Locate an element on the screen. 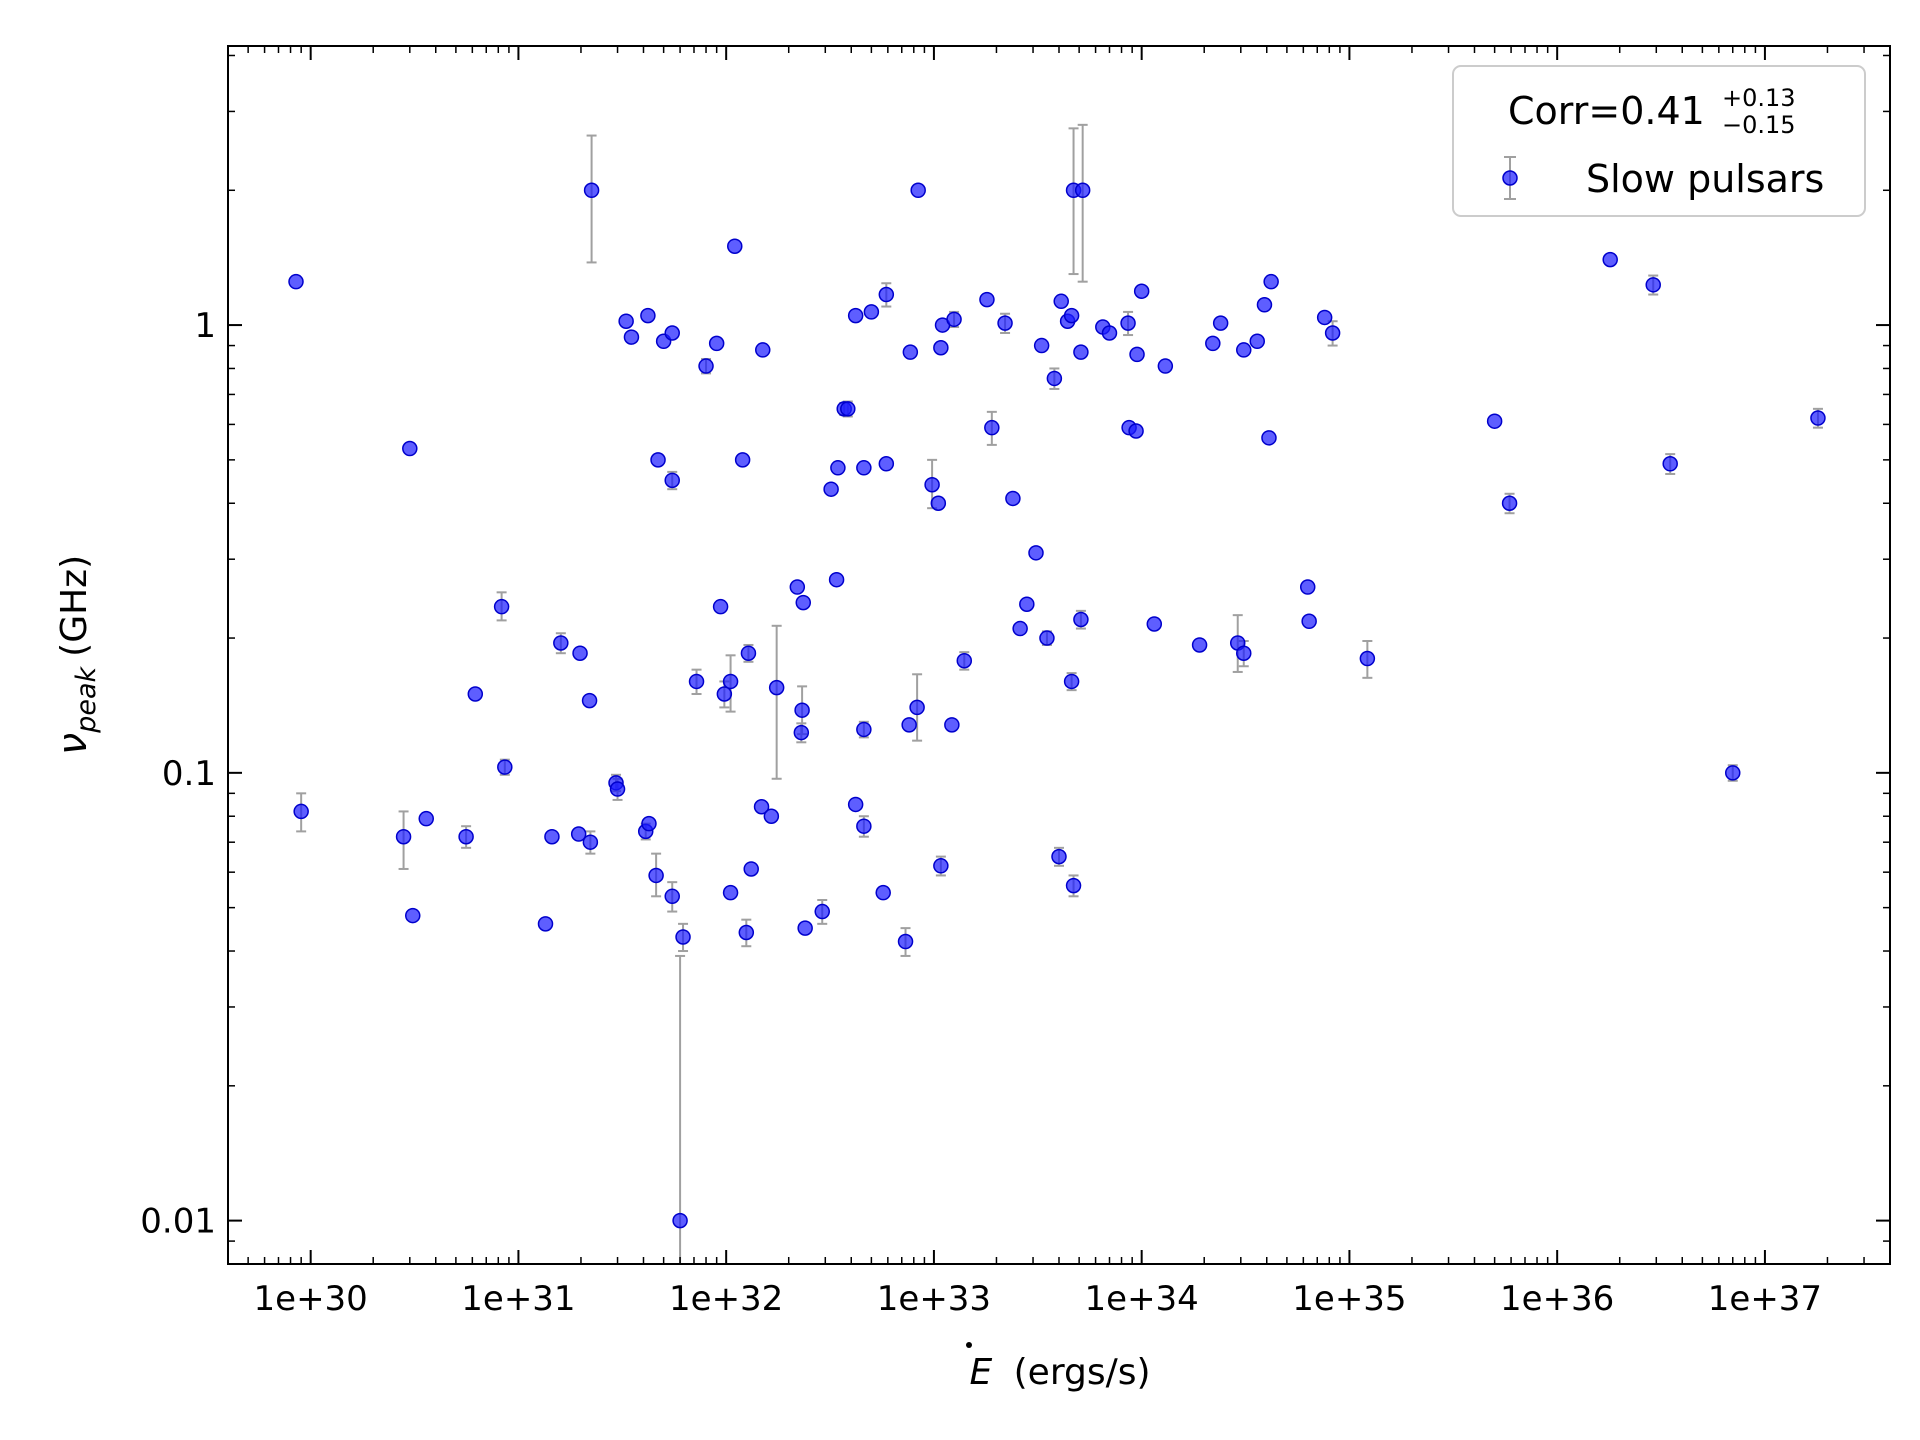  x-tick-label: 1e+33 is located at coordinates (934, 1299).